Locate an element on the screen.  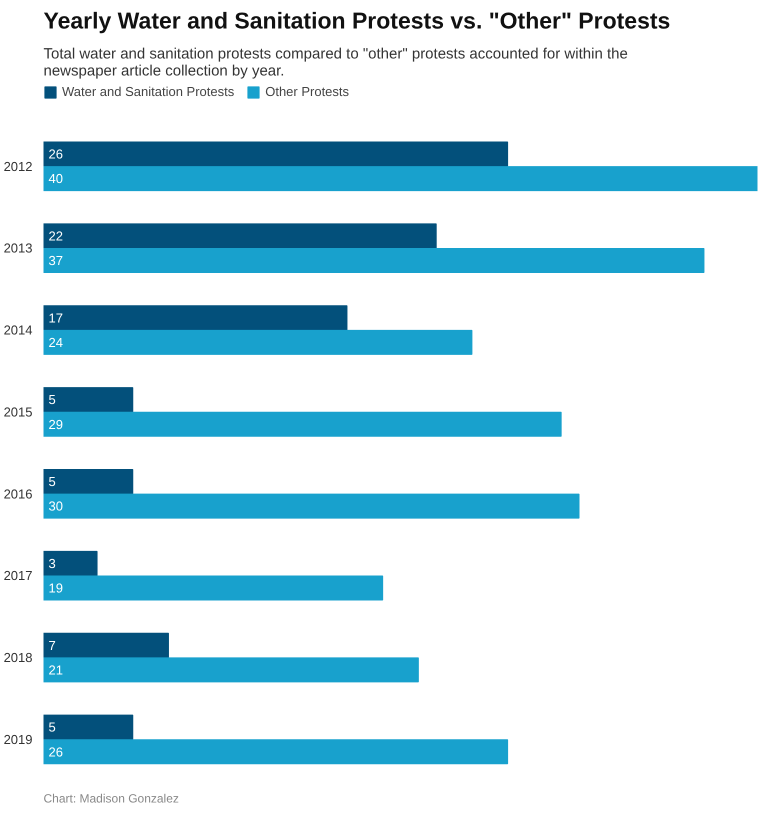
data-label: 29 is located at coordinates (55, 424).